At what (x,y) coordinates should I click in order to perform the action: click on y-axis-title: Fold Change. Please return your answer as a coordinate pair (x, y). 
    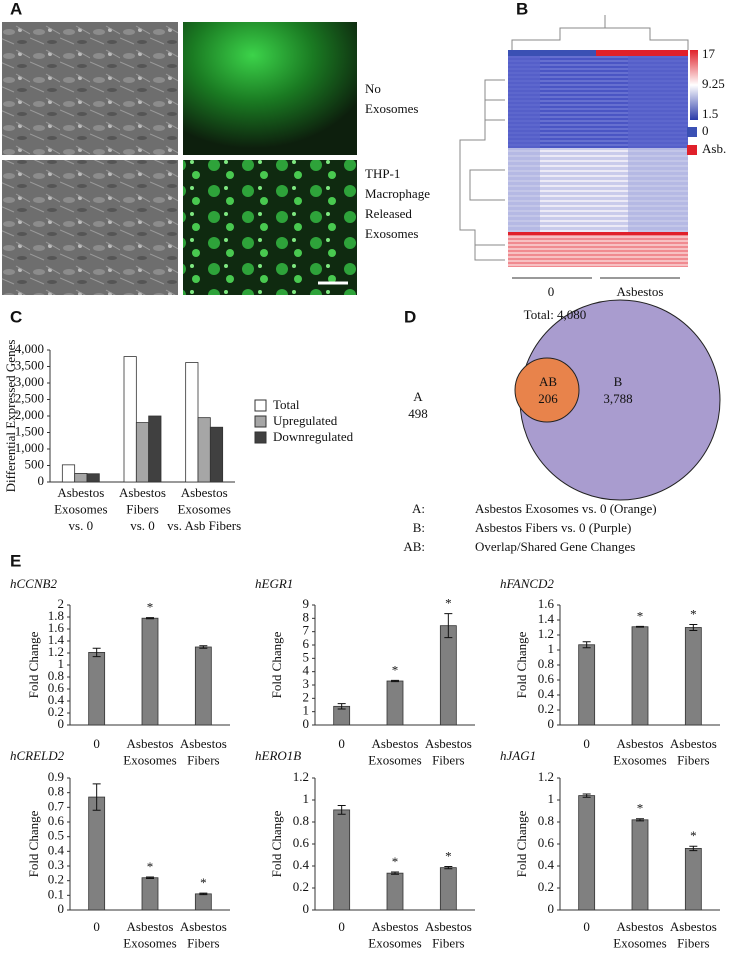
    Looking at the image, I should click on (521, 843).